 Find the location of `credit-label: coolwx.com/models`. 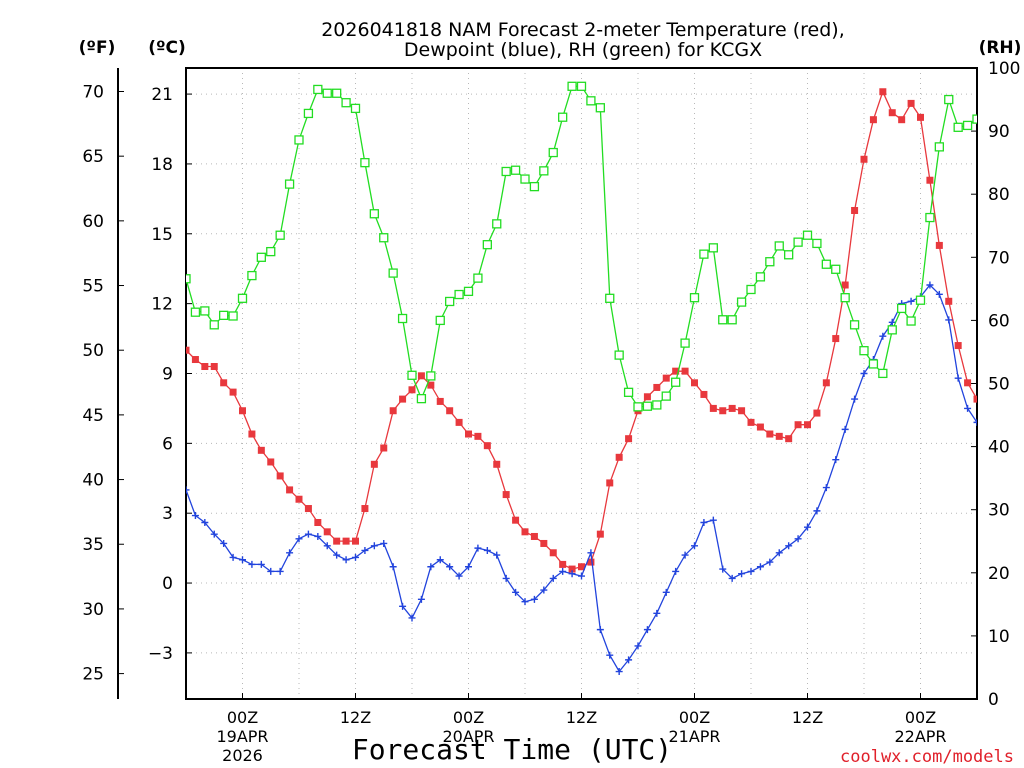

credit-label: coolwx.com/models is located at coordinates (927, 757).